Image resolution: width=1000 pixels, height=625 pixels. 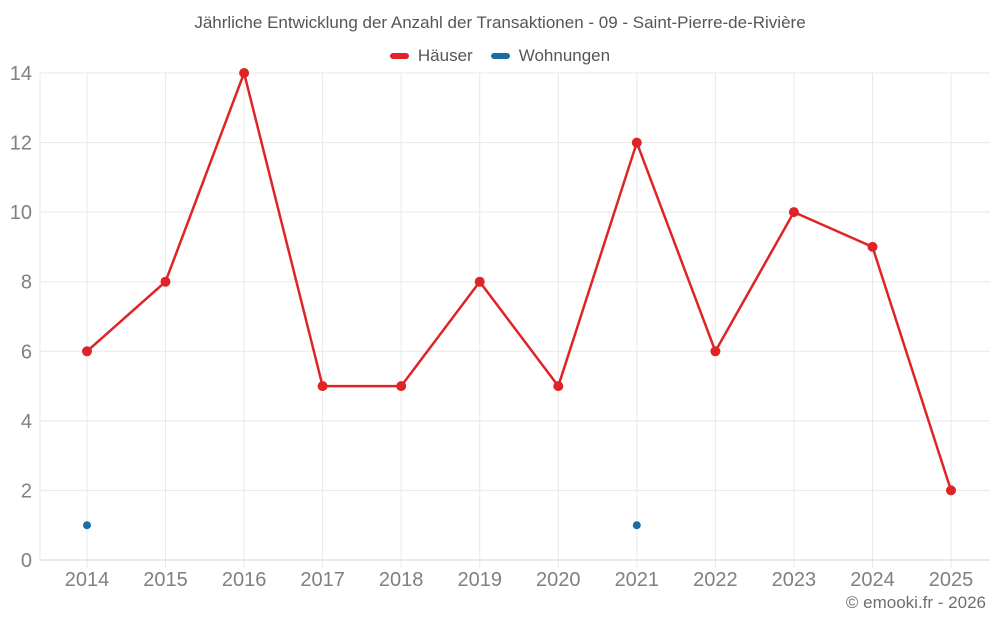 I want to click on x-tick-label: 2018, so click(x=401, y=580).